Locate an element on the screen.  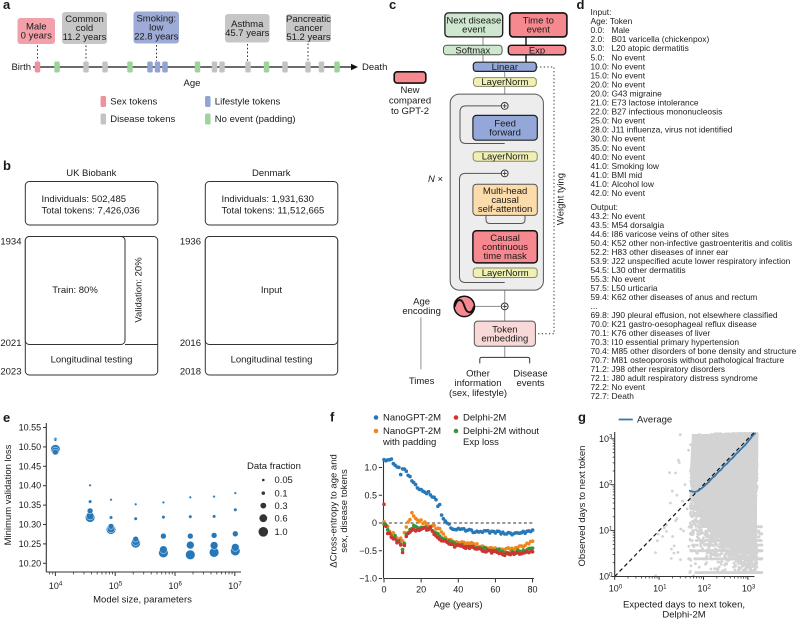
svg-text: forward is located at coordinates (505, 133).